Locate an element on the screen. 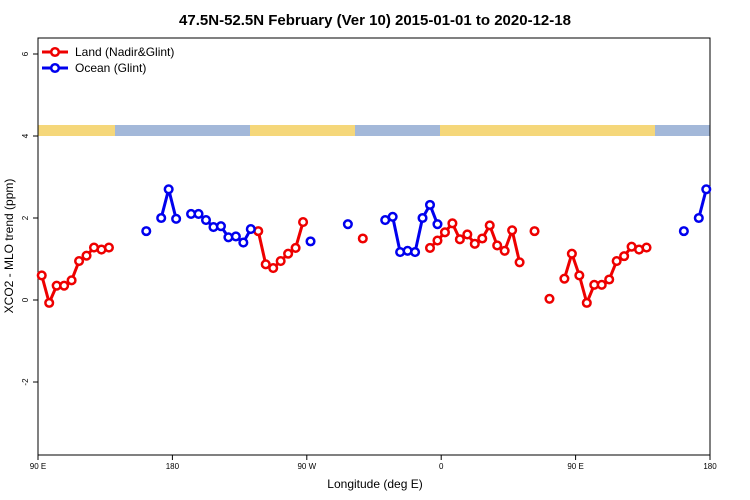  series-line is located at coordinates (75, 276).